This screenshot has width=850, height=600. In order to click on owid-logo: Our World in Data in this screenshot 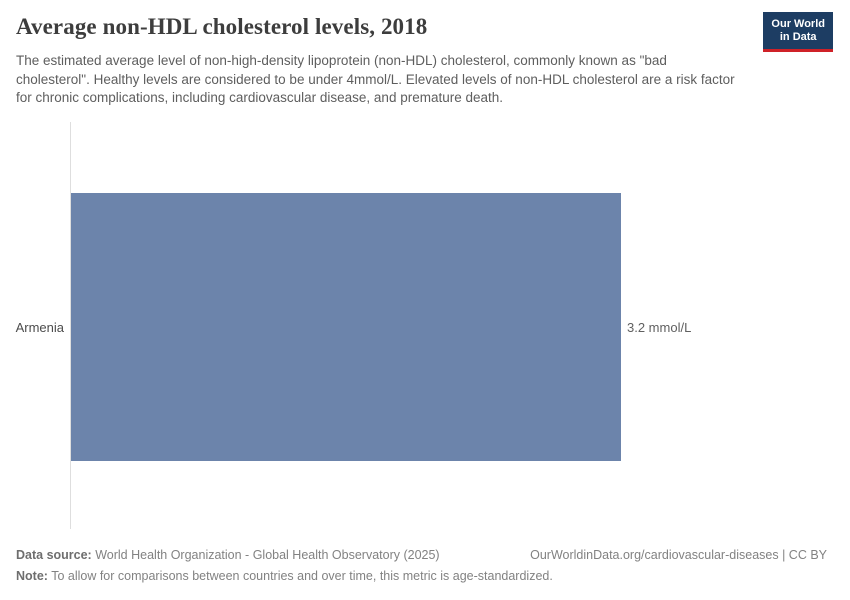, I will do `click(798, 32)`.